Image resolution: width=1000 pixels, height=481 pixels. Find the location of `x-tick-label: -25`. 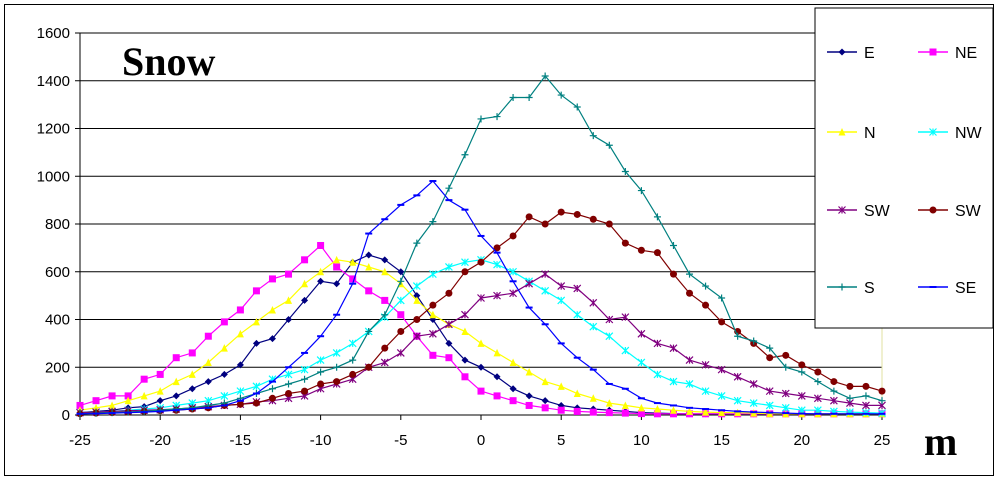

x-tick-label: -25 is located at coordinates (80, 440).